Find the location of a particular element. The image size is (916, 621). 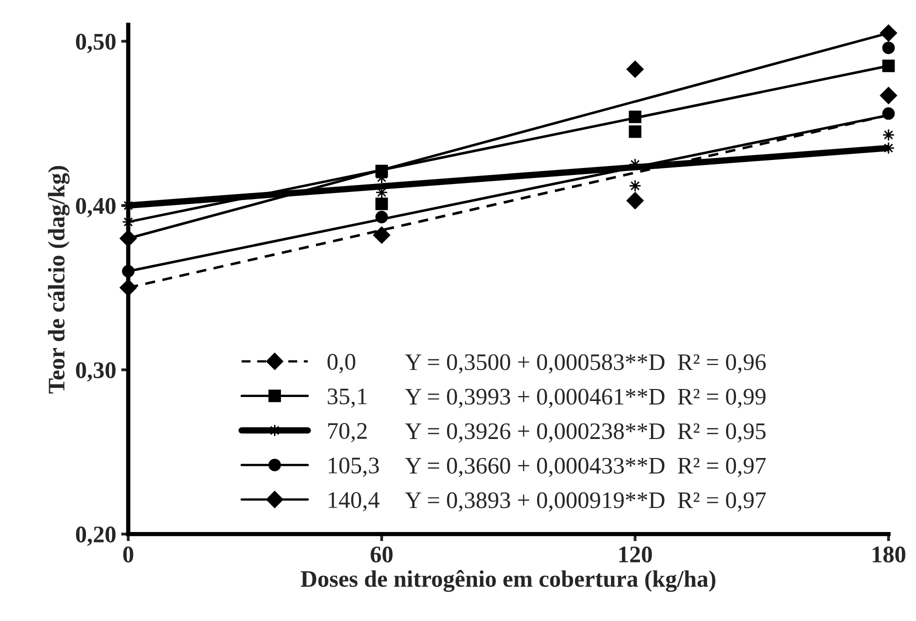

x-tick-label: 120 is located at coordinates (635, 554).